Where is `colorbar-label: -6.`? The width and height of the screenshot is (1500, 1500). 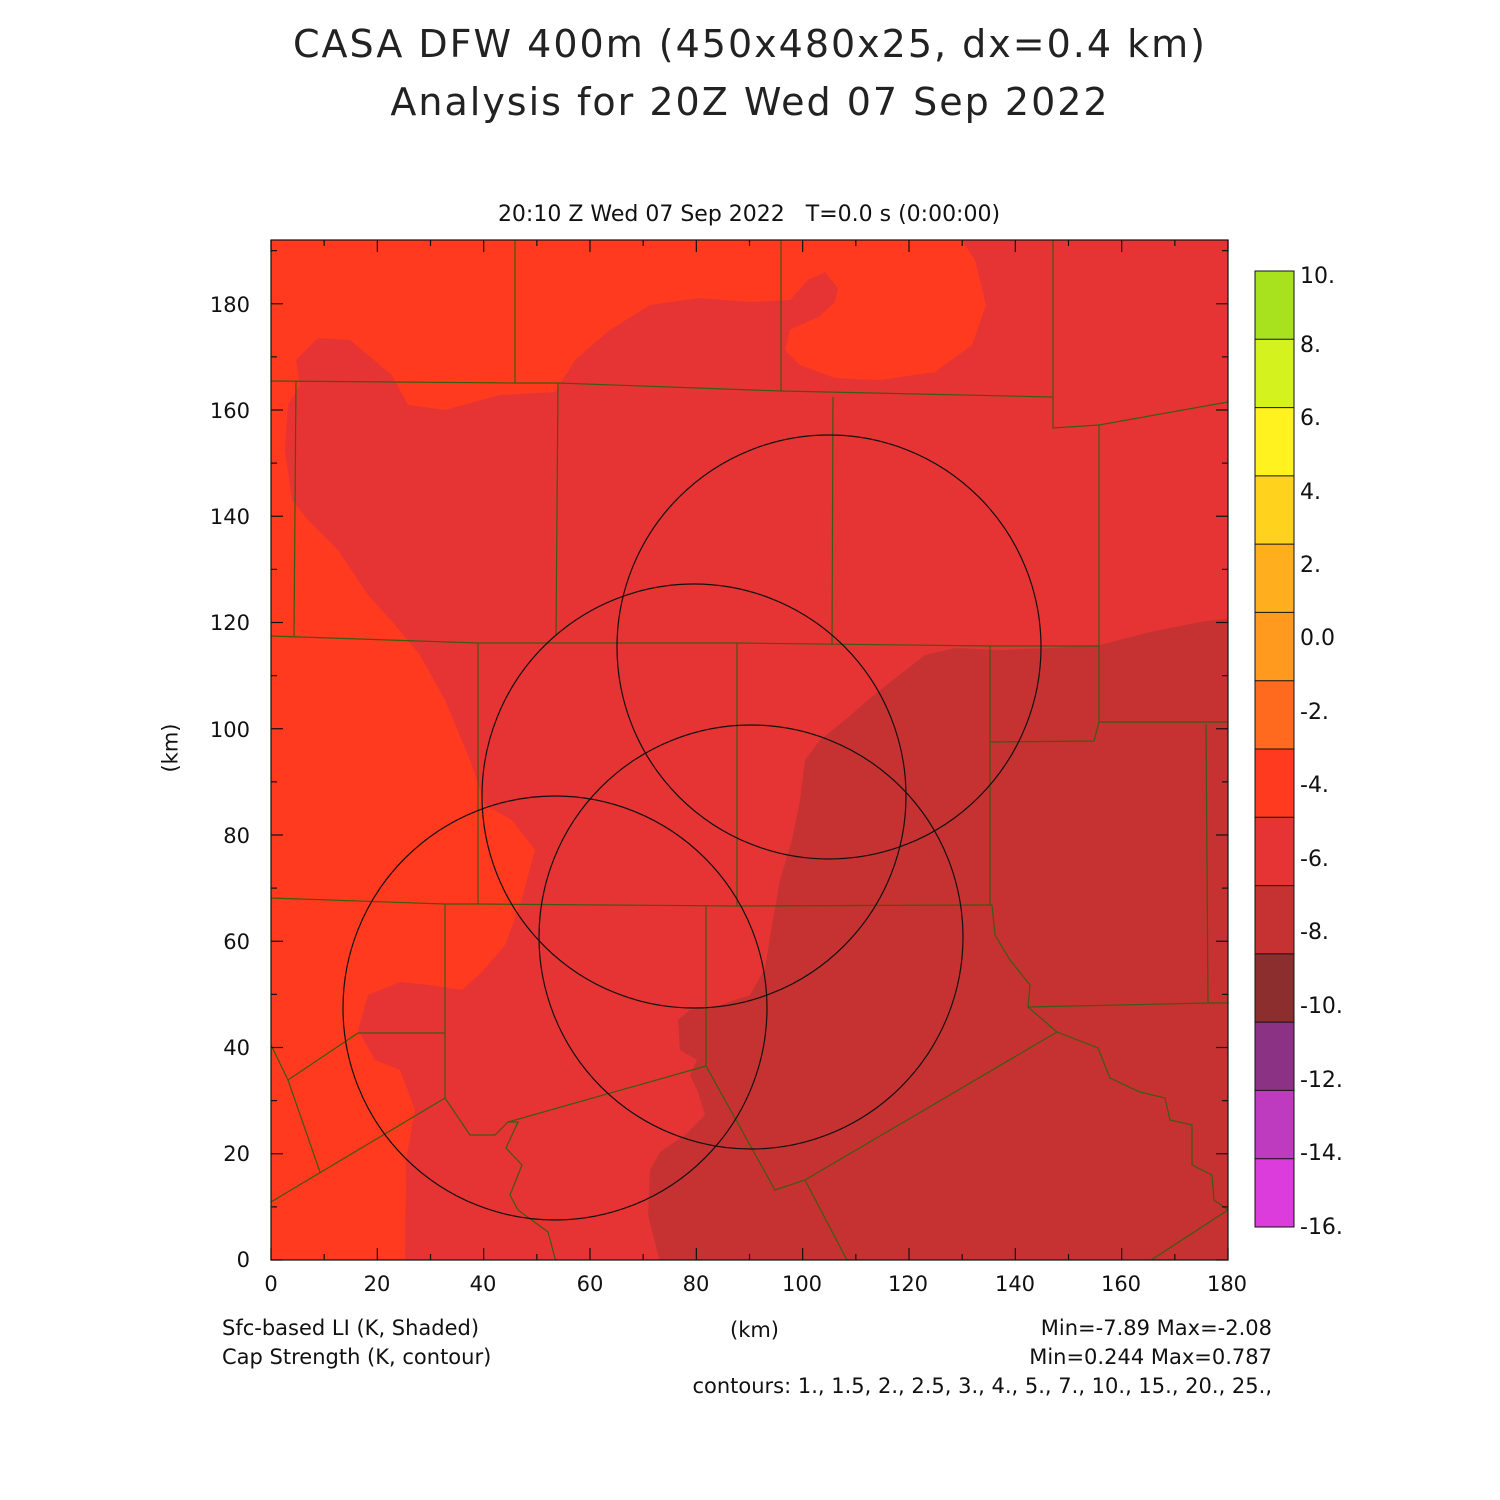
colorbar-label: -6. is located at coordinates (1314, 859).